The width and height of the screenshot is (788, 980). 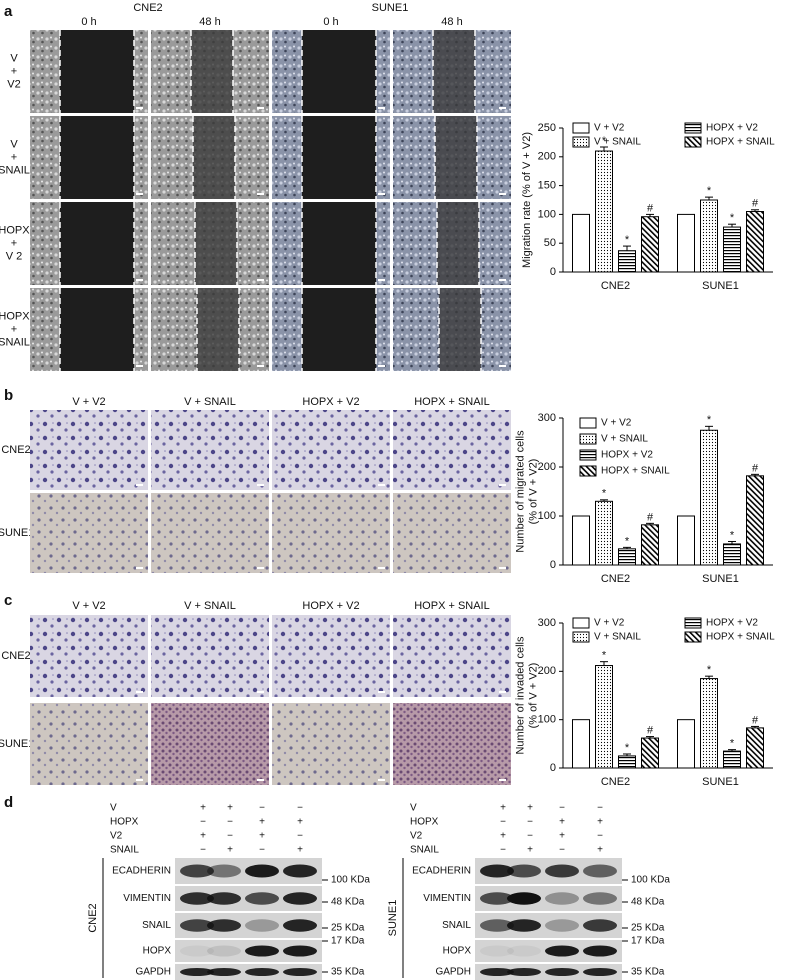 What do you see at coordinates (520, 491) in the screenshot?
I see `y-axis-label: Number of migrated cells` at bounding box center [520, 491].